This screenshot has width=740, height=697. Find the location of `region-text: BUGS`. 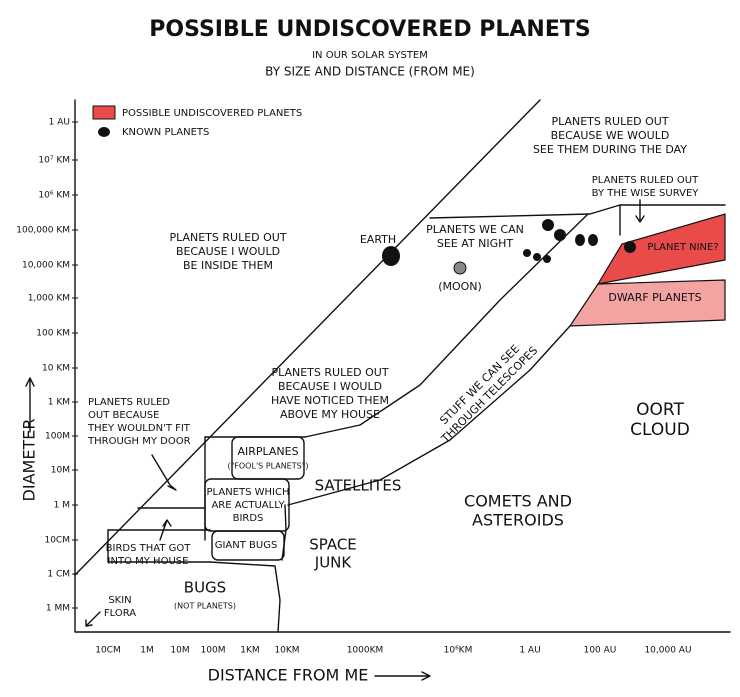

region-text: BUGS is located at coordinates (205, 588).